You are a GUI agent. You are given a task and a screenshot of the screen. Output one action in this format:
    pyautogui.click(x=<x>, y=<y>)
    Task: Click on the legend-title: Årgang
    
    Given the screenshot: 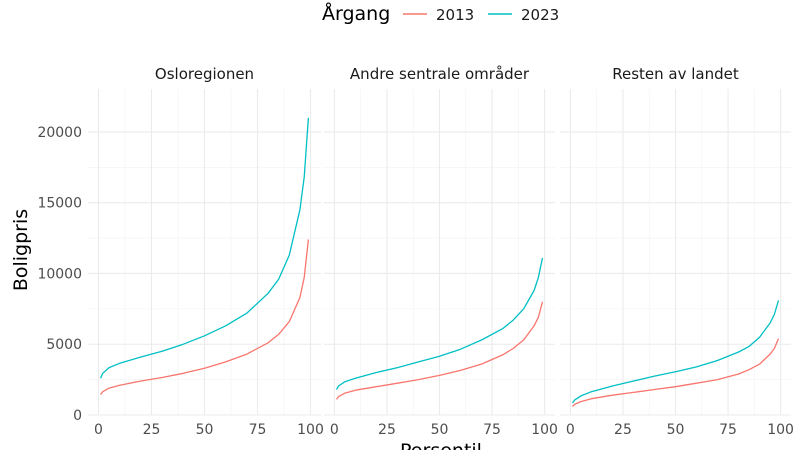 What is the action you would take?
    pyautogui.click(x=356, y=13)
    